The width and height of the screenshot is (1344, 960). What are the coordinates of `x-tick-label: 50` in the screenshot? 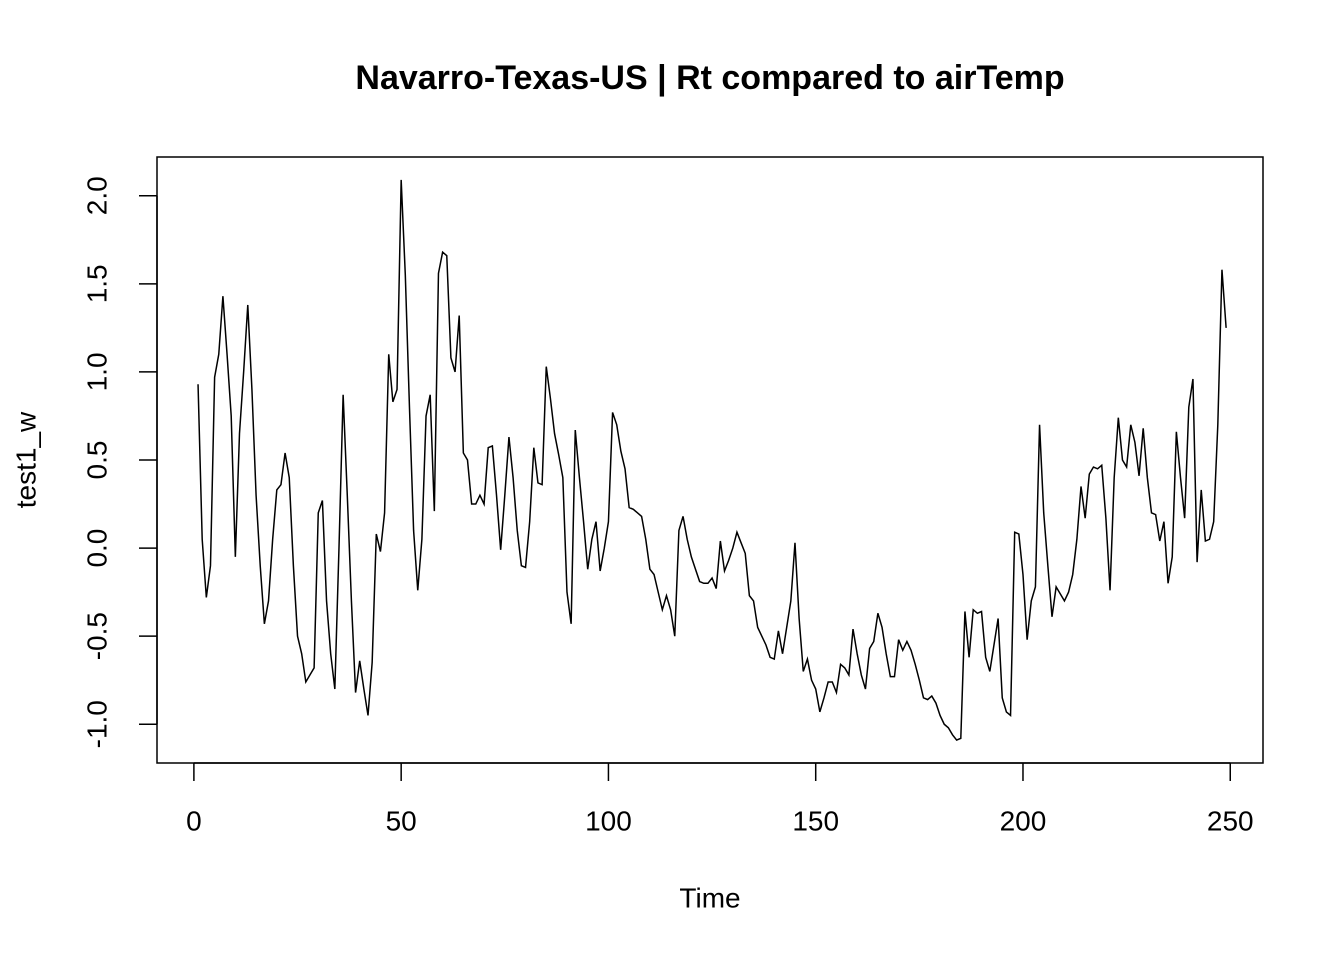 It's located at (401, 820).